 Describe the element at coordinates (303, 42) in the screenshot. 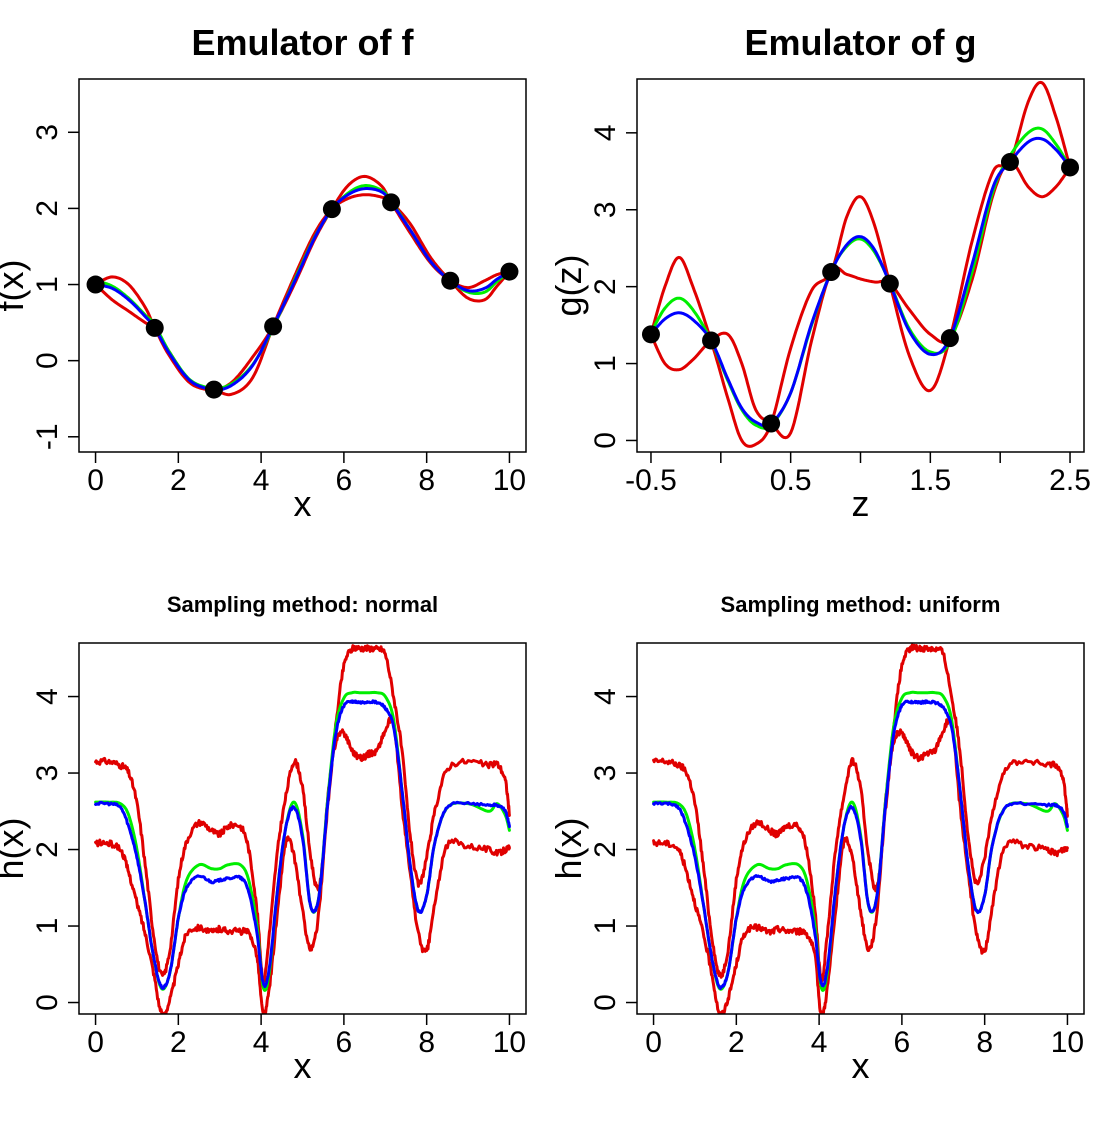

I see `chart-title: Emulator of f` at that location.